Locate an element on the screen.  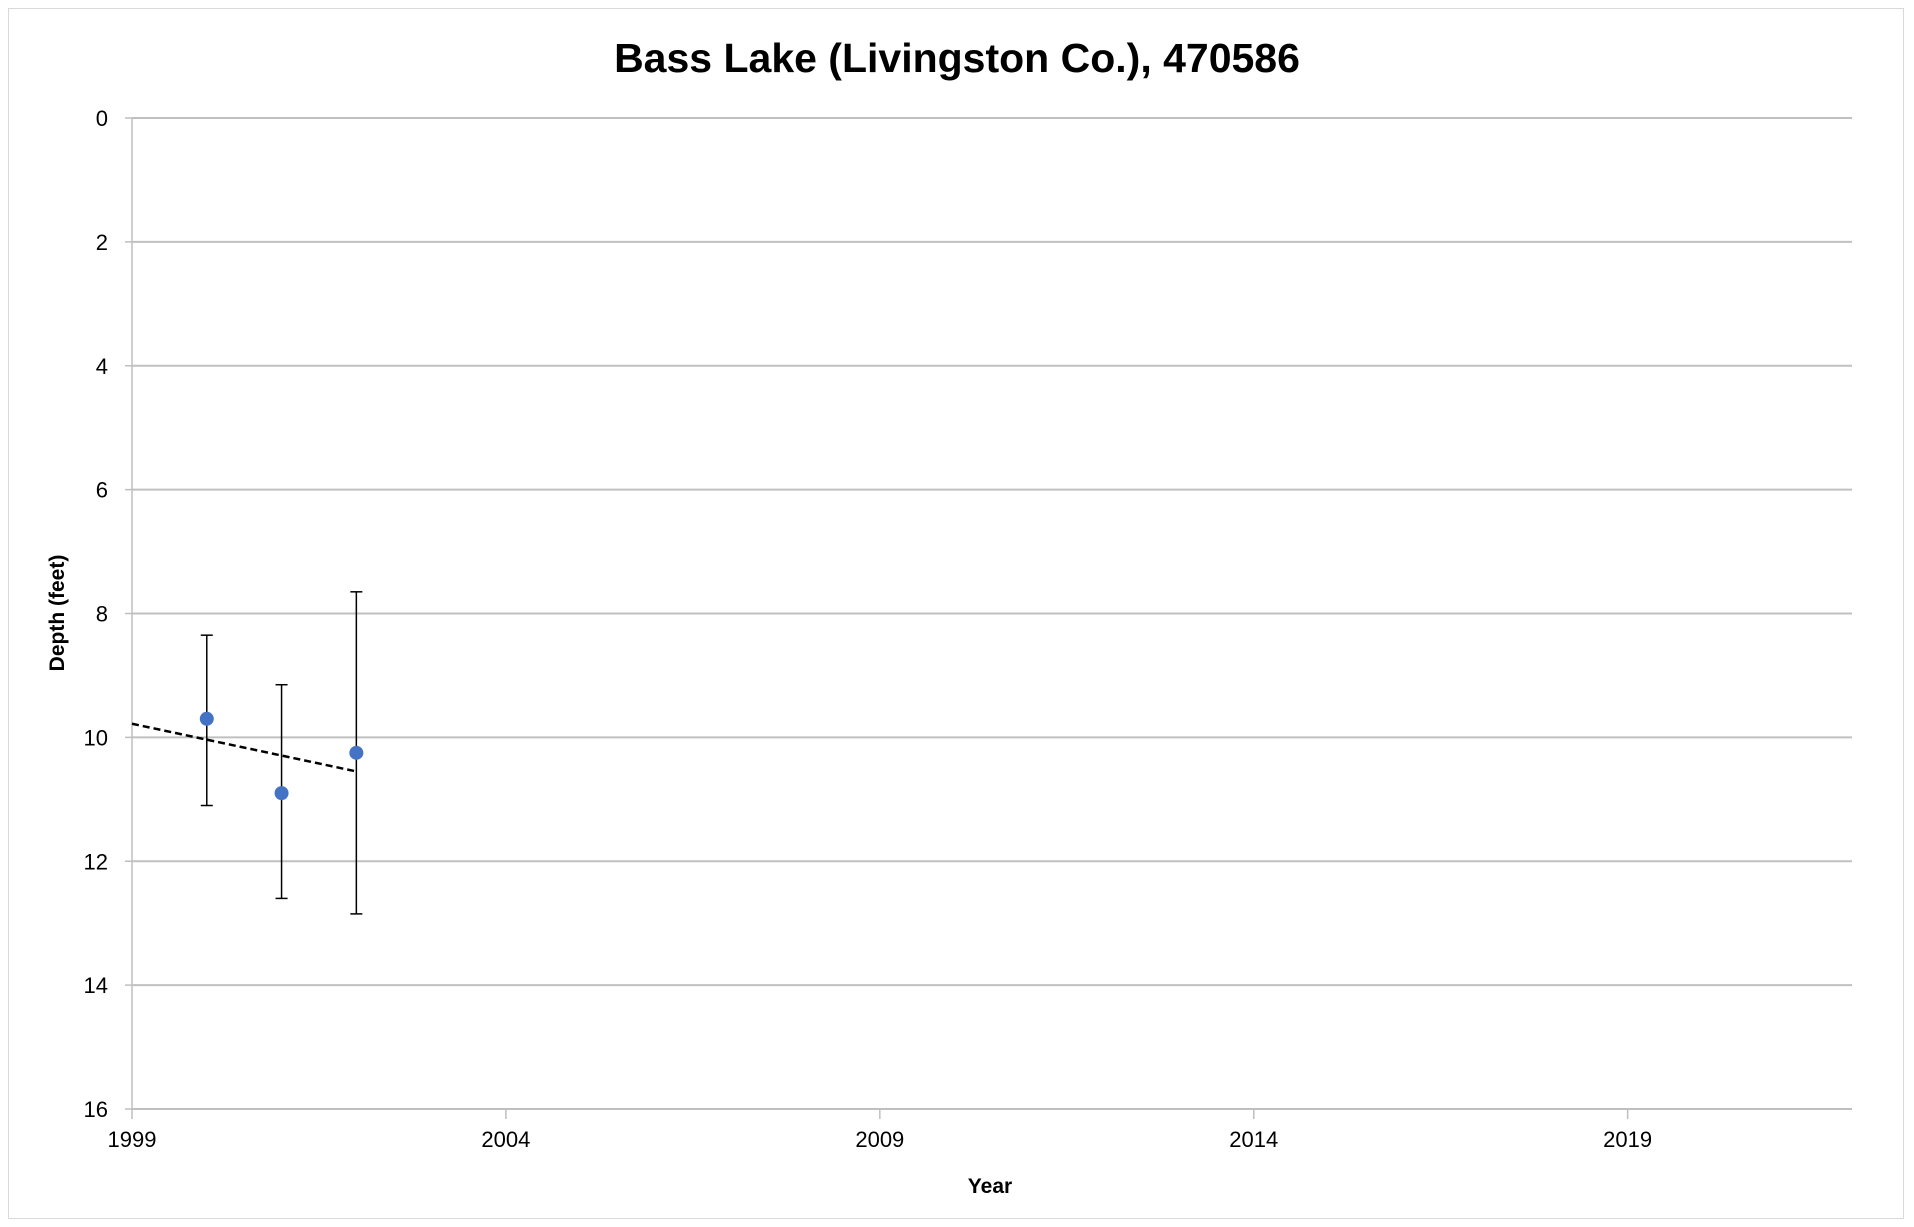
y-tick-label: 6 is located at coordinates (102, 490).